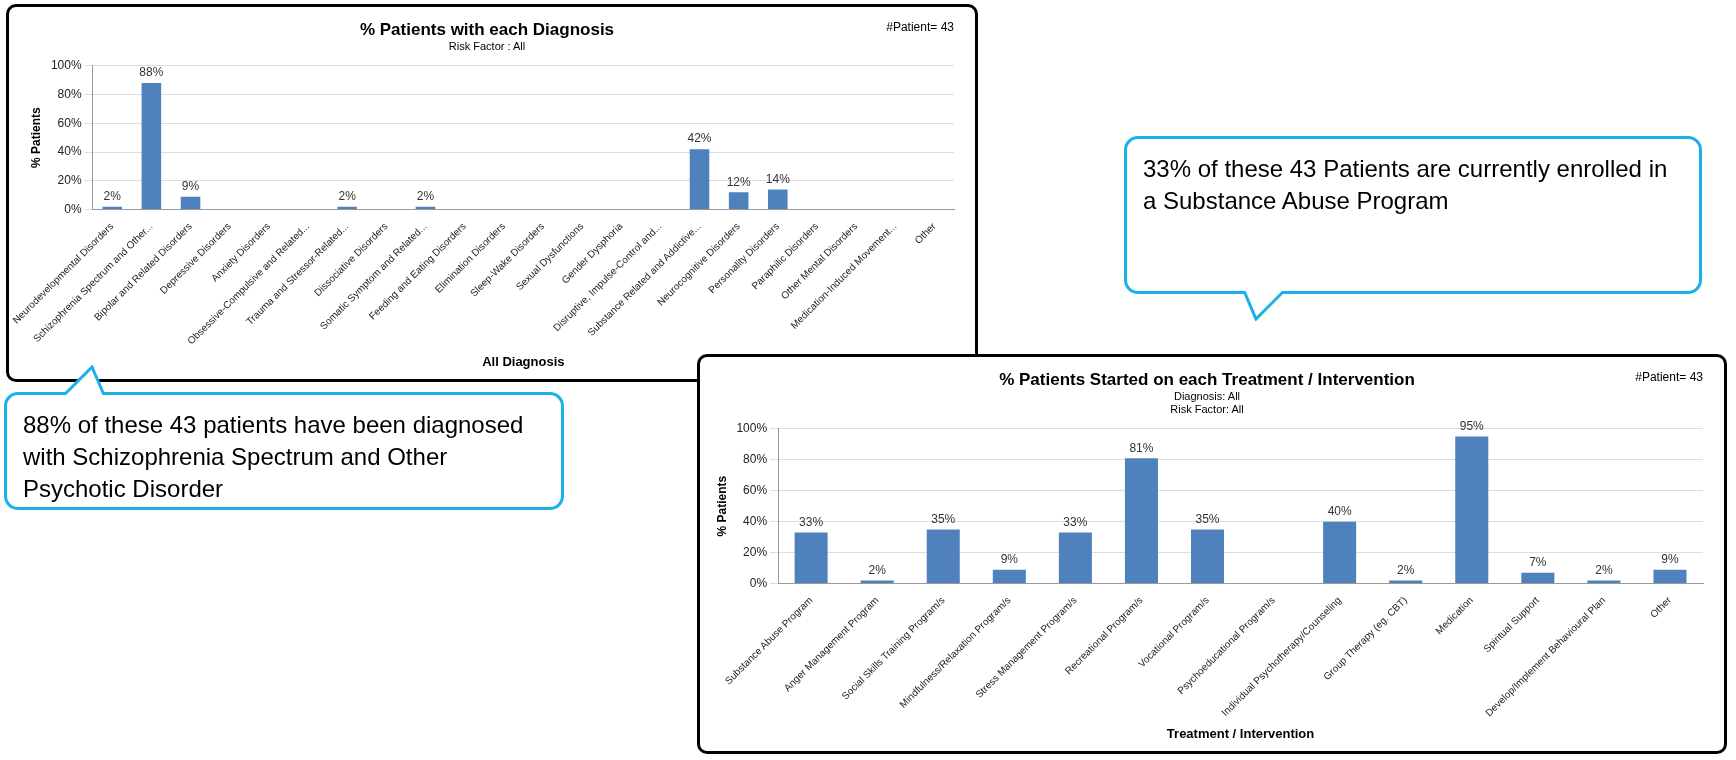 The height and width of the screenshot is (760, 1736). Describe the element at coordinates (1538, 562) in the screenshot. I see `data-label: 7%` at that location.